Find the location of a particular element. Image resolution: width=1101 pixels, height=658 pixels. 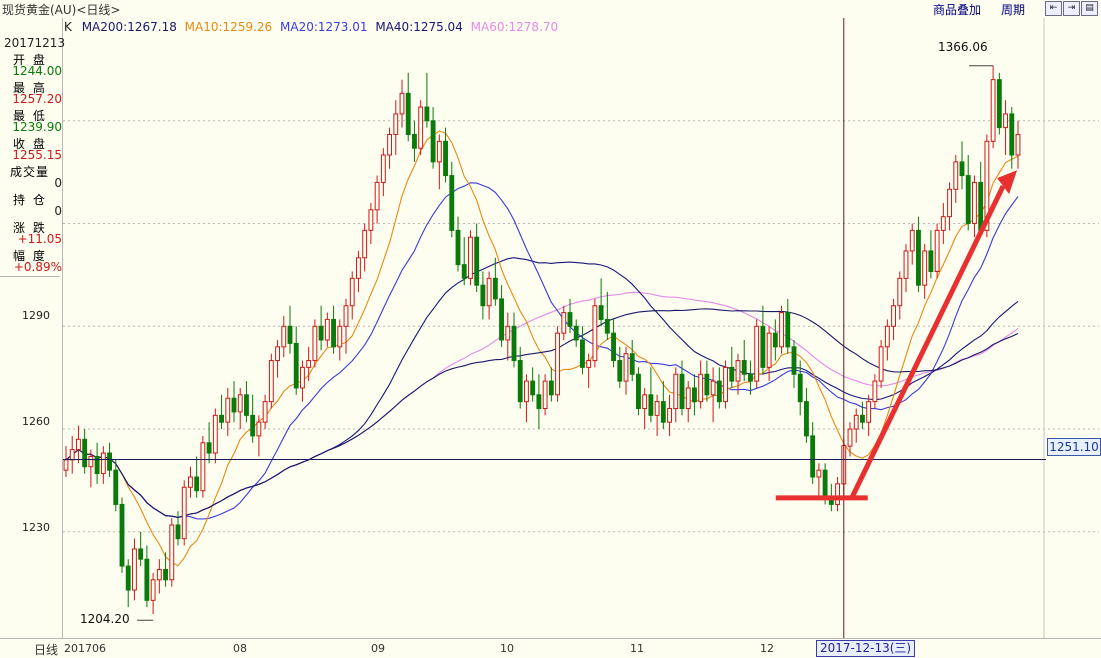

pct-label: 幅 度 is located at coordinates (30, 256).